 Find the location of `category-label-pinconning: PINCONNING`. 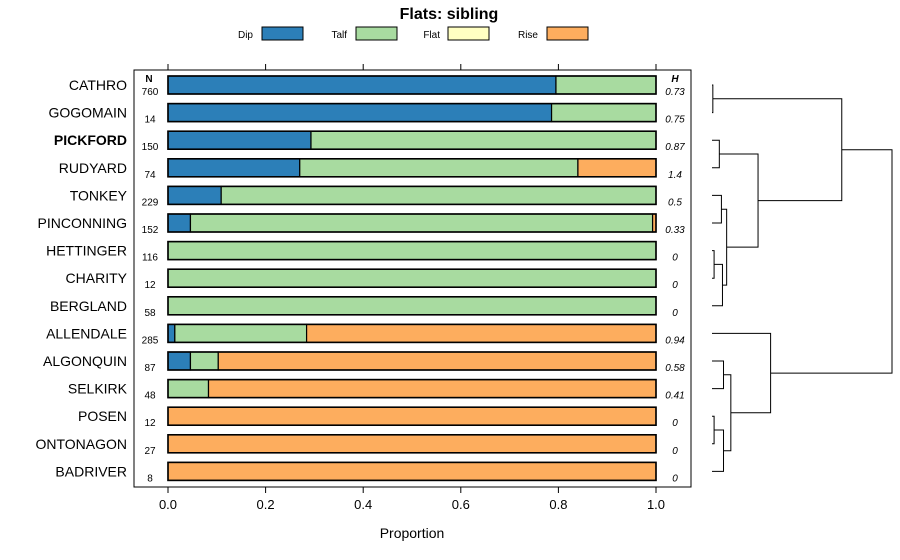

category-label-pinconning: PINCONNING is located at coordinates (82, 223).